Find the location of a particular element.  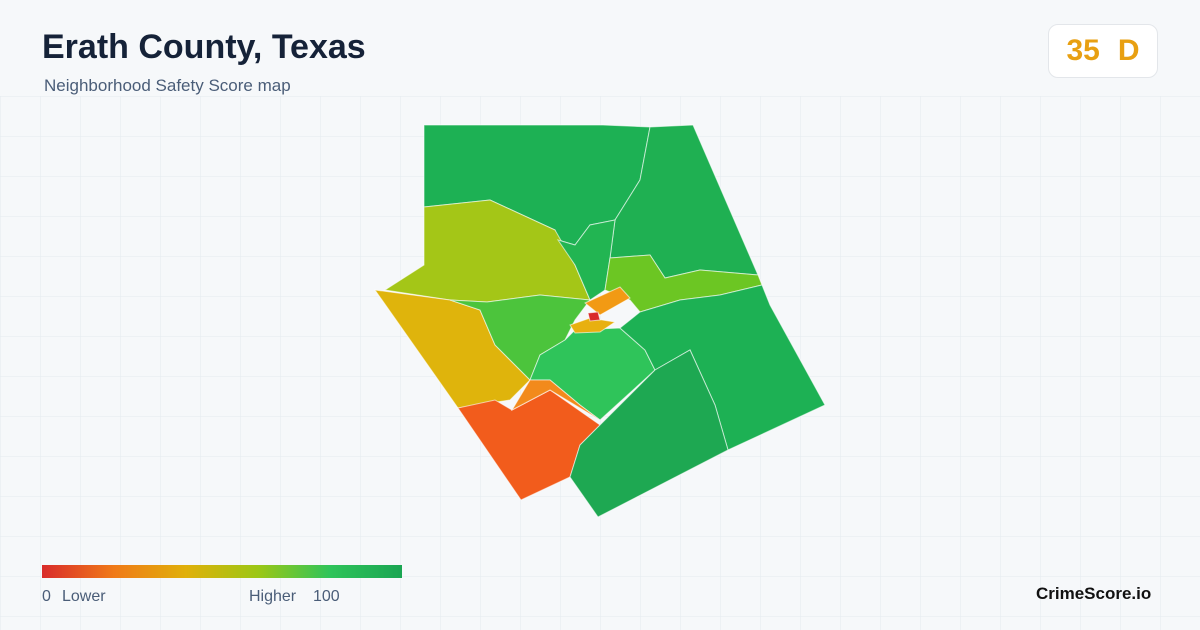

legend-max-label: Higher is located at coordinates (273, 596).